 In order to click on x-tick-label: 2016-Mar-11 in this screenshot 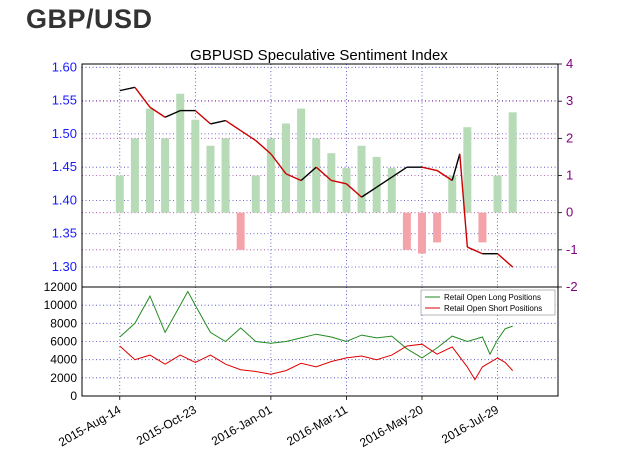, I will do `click(317, 425)`.